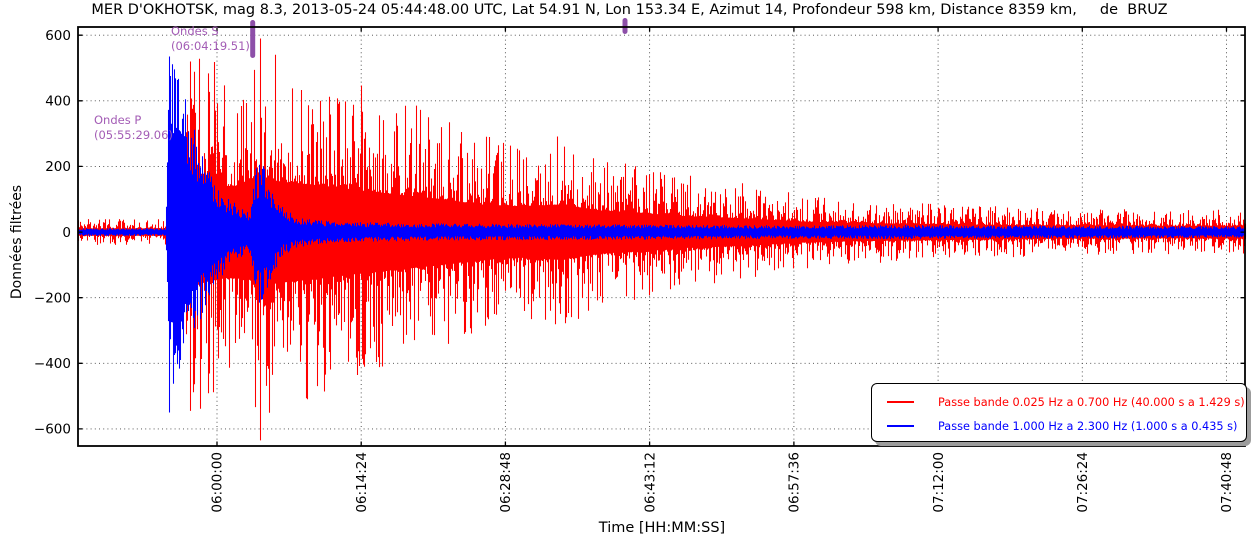 The width and height of the screenshot is (1259, 551). Describe the element at coordinates (58, 167) in the screenshot. I see `y-tick-label: 200` at that location.